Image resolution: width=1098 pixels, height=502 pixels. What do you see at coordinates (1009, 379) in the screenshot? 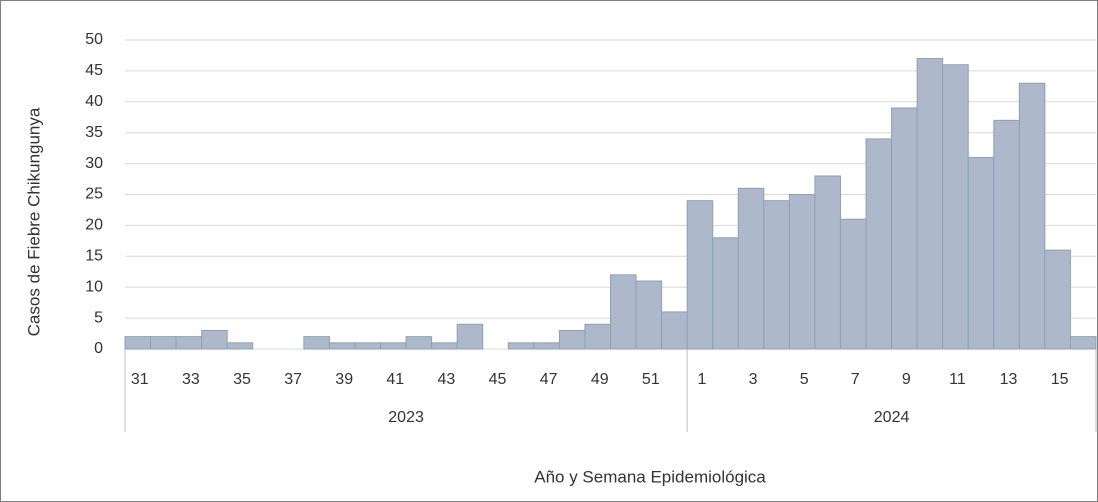
I see `x-tick-label: 13` at bounding box center [1009, 379].